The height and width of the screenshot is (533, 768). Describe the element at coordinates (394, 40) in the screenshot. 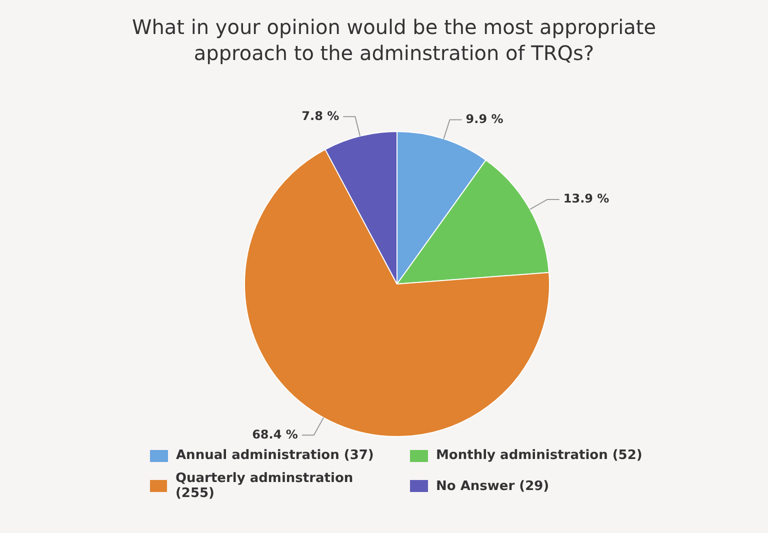

I see `chart-title: What in your opinion would be the most appropriate approach to the adminstration of TRQs?` at that location.